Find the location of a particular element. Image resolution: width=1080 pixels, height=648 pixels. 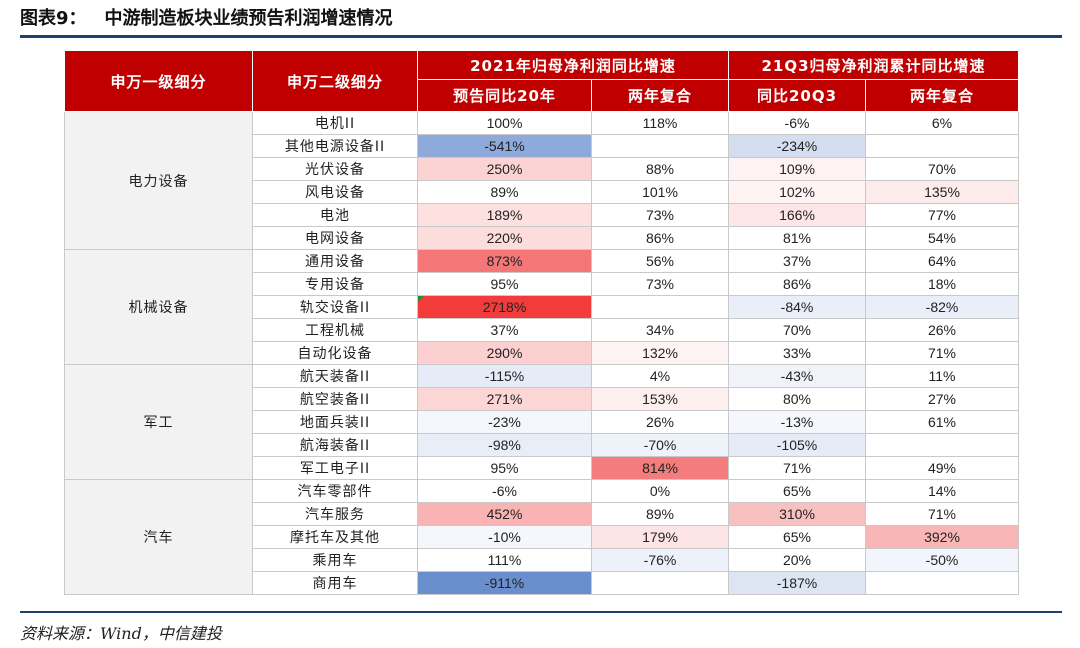

header-two-year-cagr: 两年复合 is located at coordinates (660, 95).